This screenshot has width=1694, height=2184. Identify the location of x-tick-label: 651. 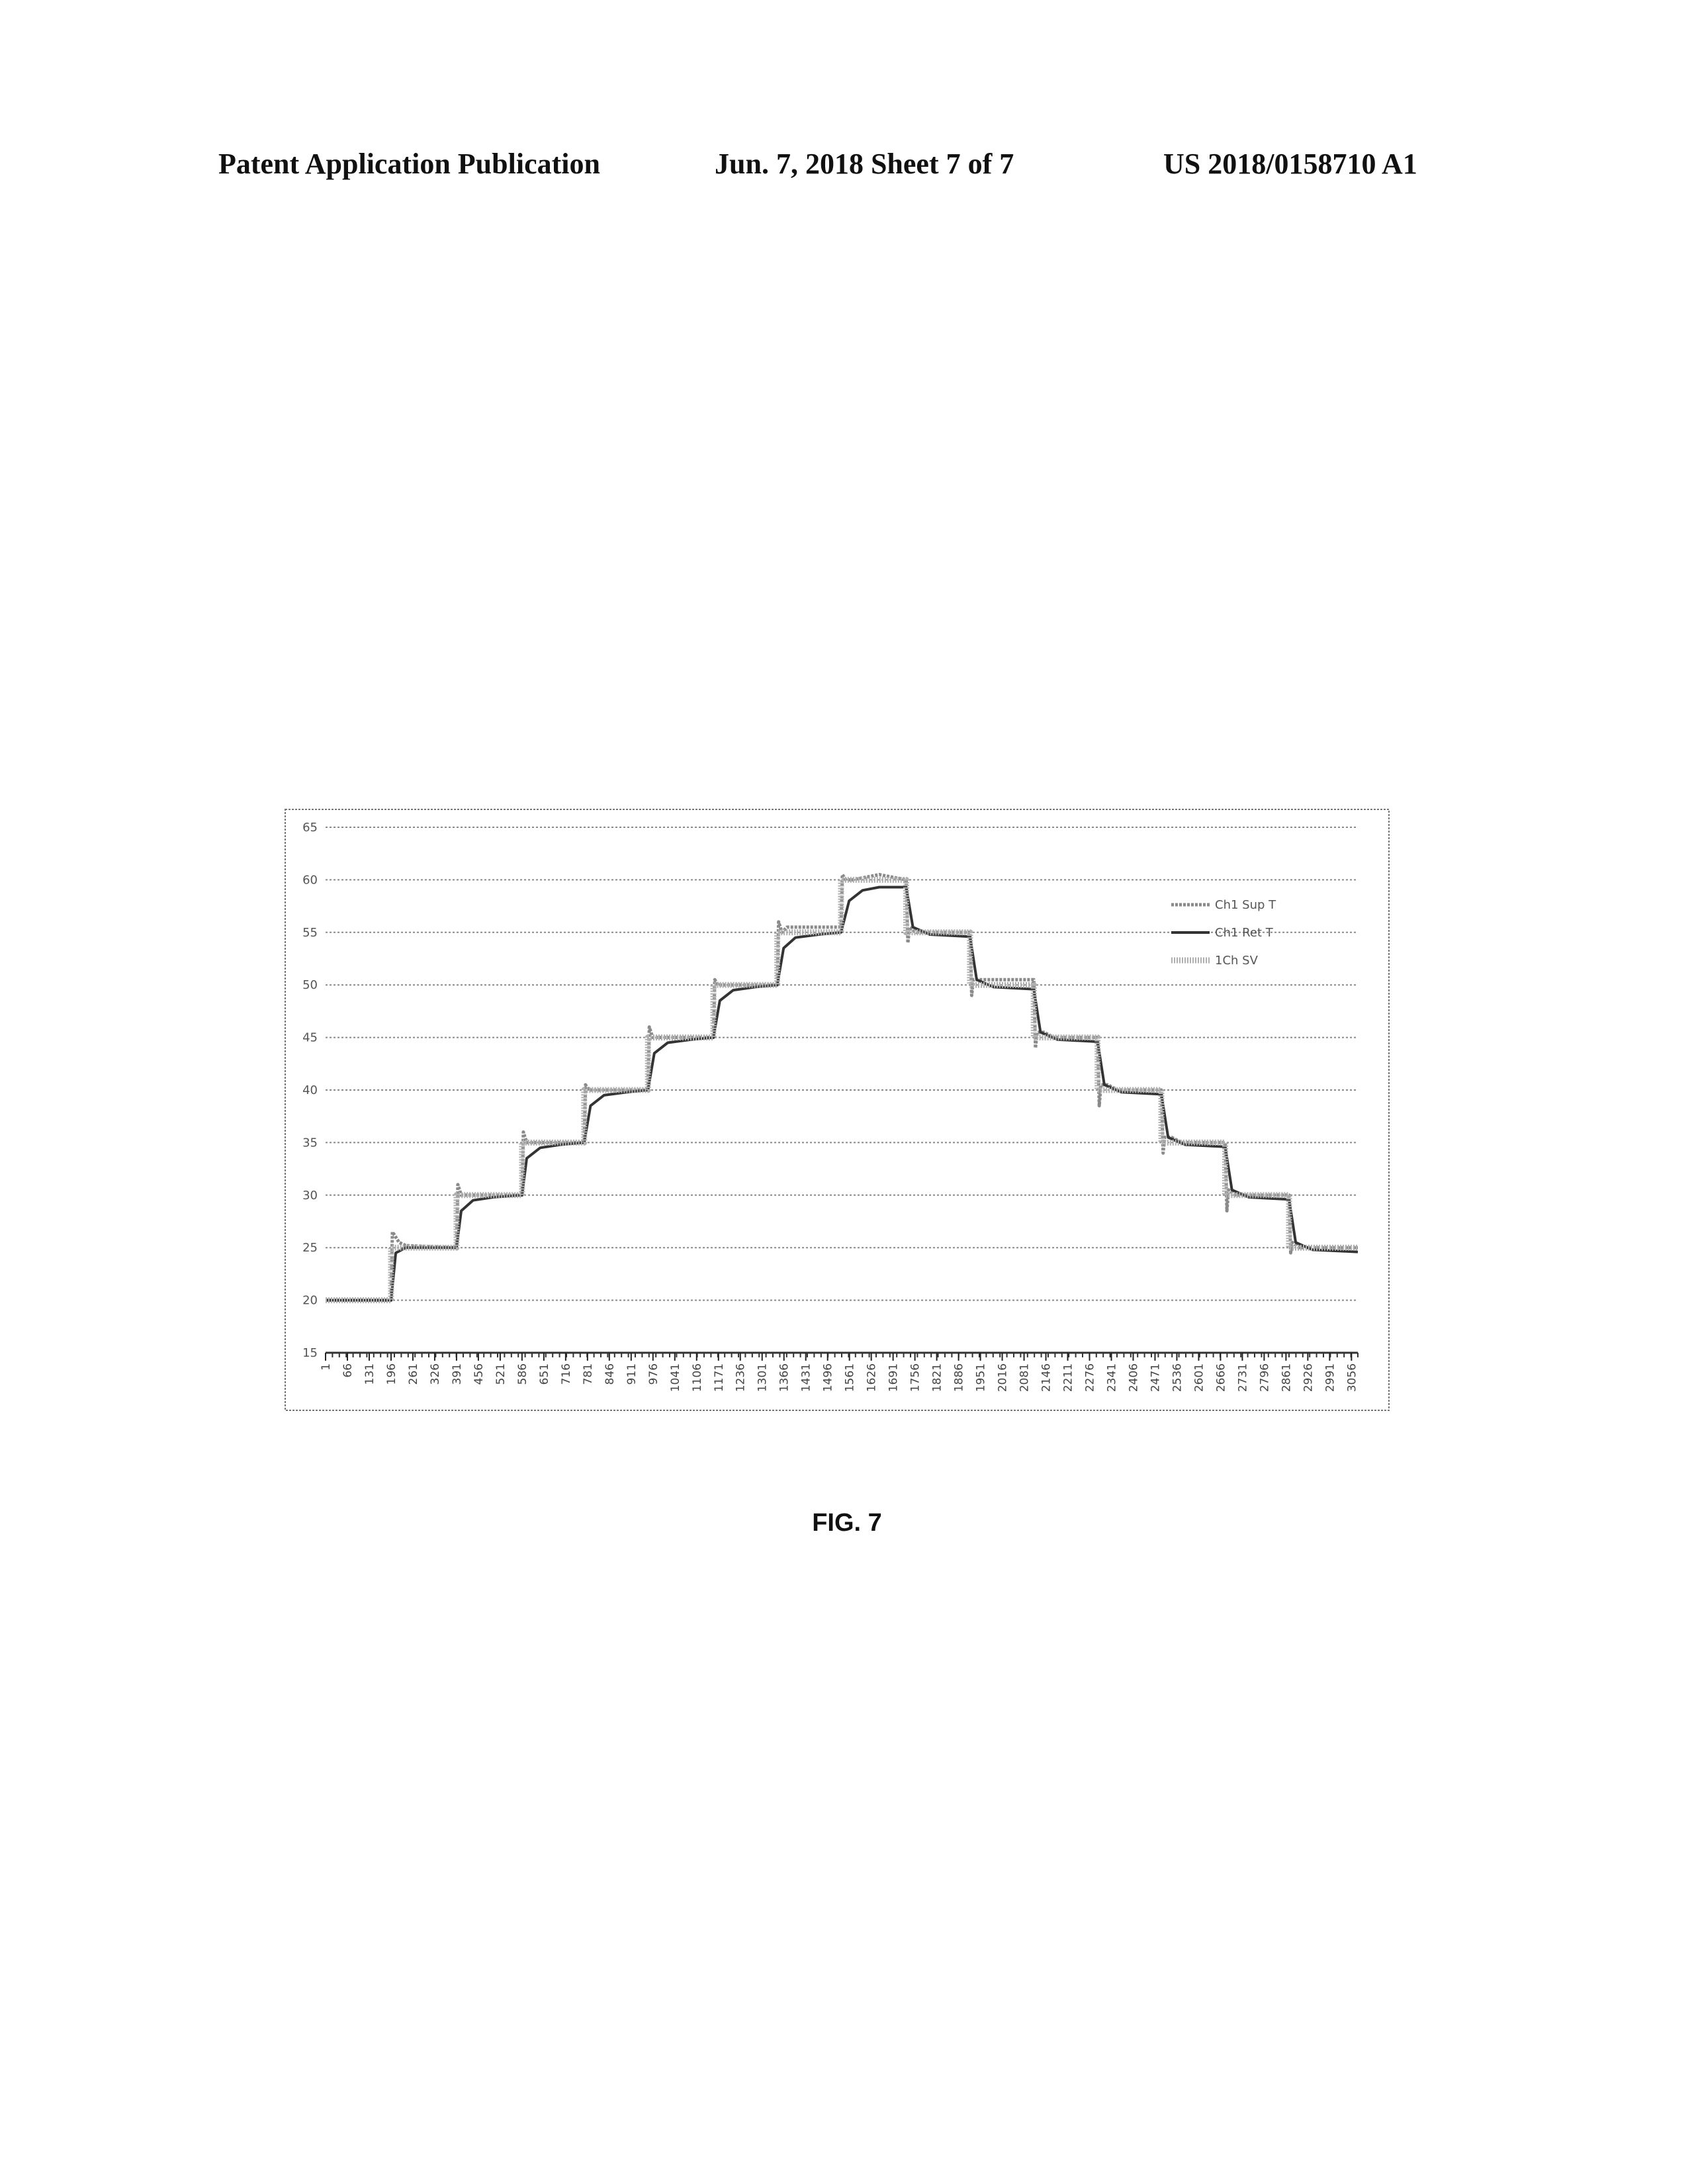
(544, 1374).